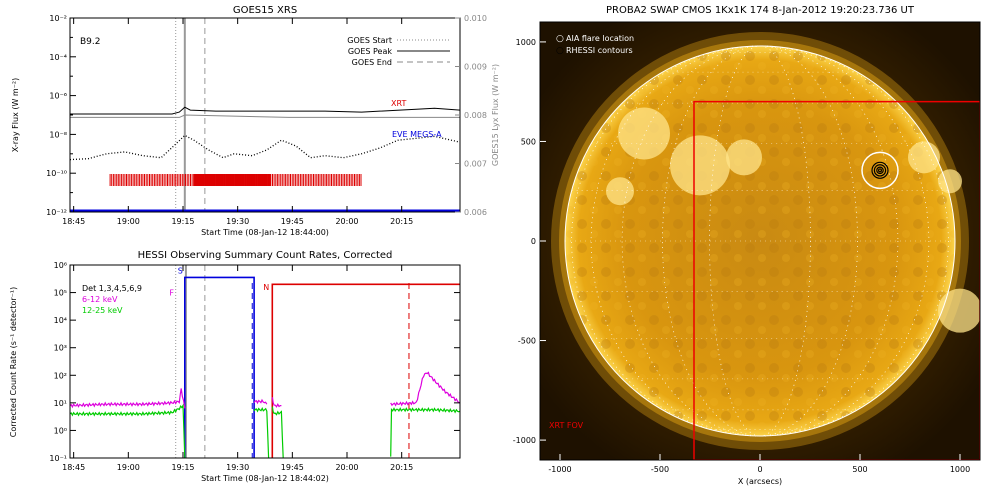 The width and height of the screenshot is (1000, 500). I want to click on hessi-y-tick-label: 10⁵, so click(60, 293).